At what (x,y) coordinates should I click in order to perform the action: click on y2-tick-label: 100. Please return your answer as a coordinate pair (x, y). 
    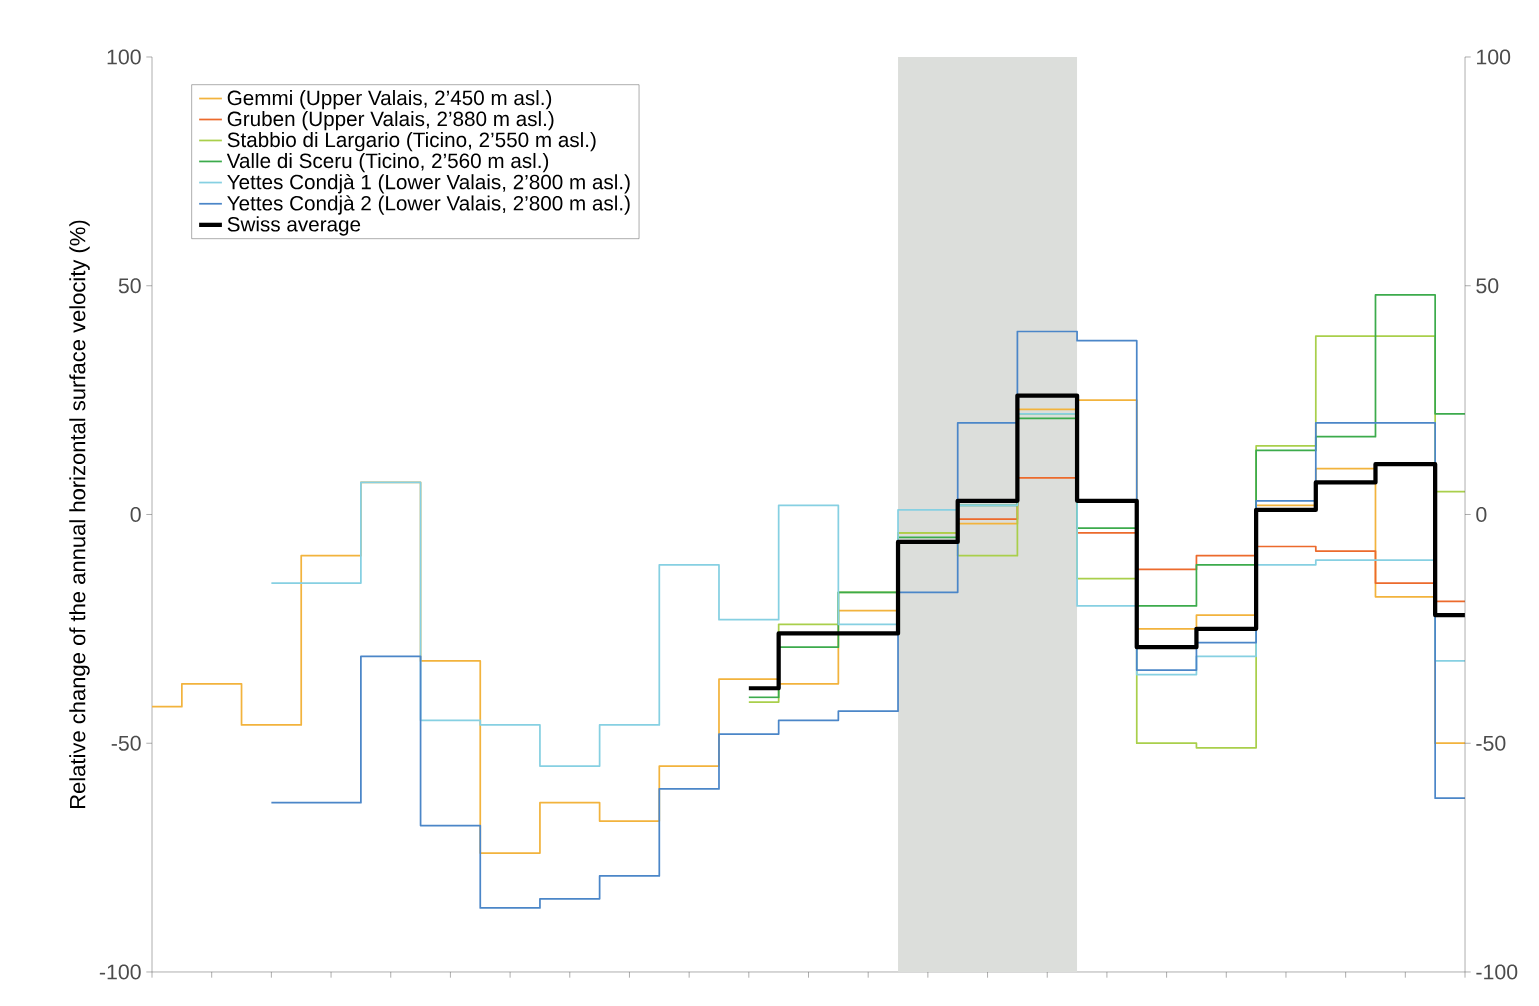
    Looking at the image, I should click on (1494, 57).